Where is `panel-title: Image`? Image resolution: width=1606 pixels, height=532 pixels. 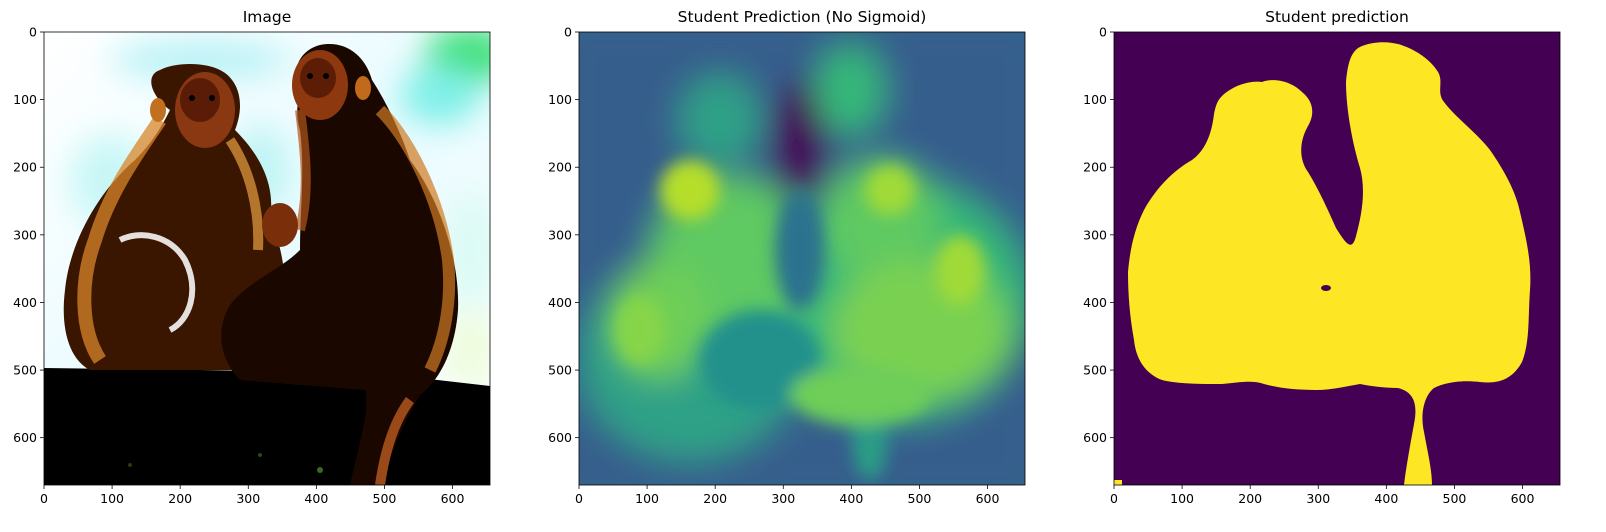 panel-title: Image is located at coordinates (267, 17).